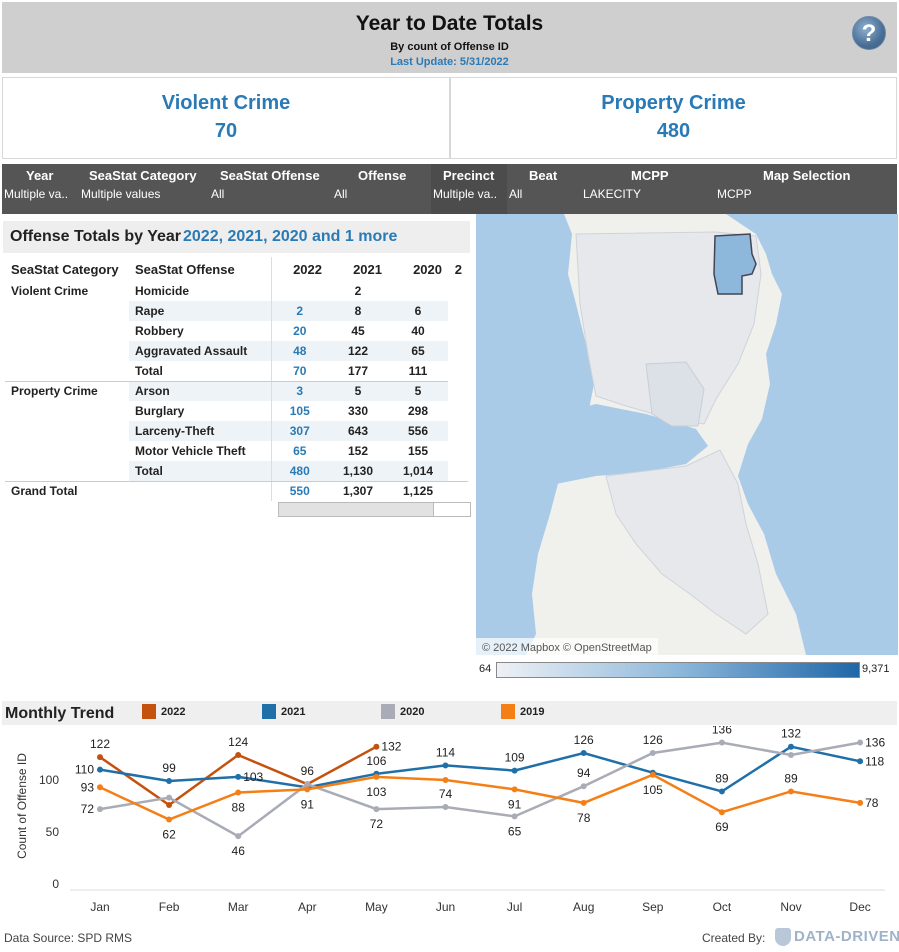  What do you see at coordinates (226, 118) in the screenshot?
I see `kpi-violent-crime: Violent Crime 70` at bounding box center [226, 118].